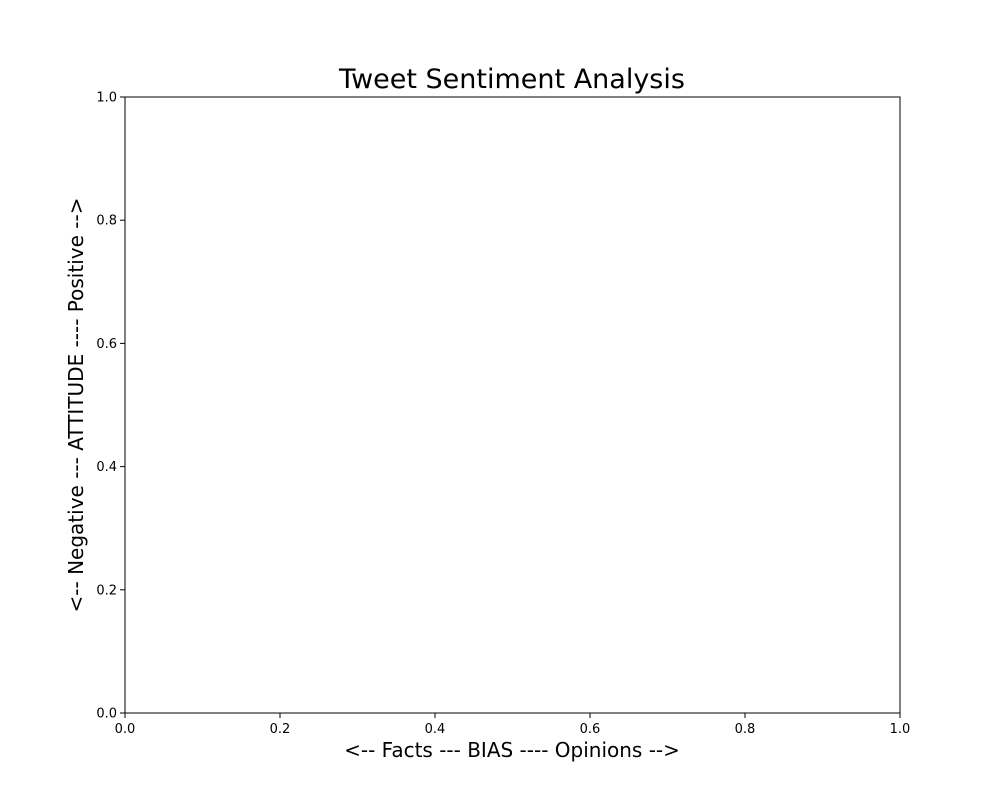  I want to click on x-tick-label: 0.4, so click(435, 729).